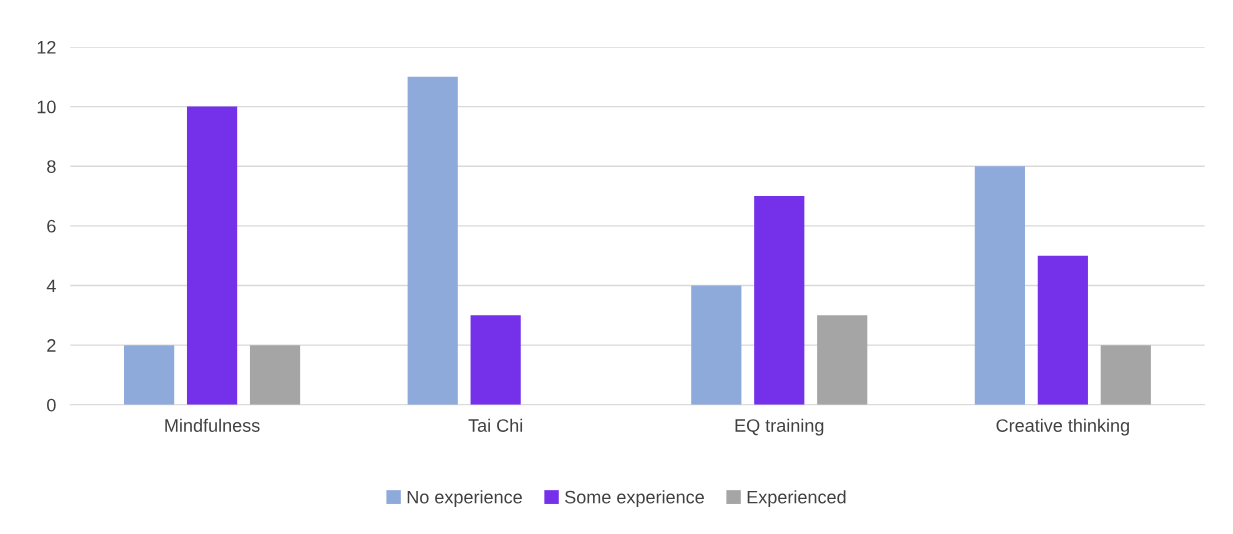 Image resolution: width=1233 pixels, height=534 pixels. Describe the element at coordinates (51, 166) in the screenshot. I see `y-tick-label: 8` at that location.